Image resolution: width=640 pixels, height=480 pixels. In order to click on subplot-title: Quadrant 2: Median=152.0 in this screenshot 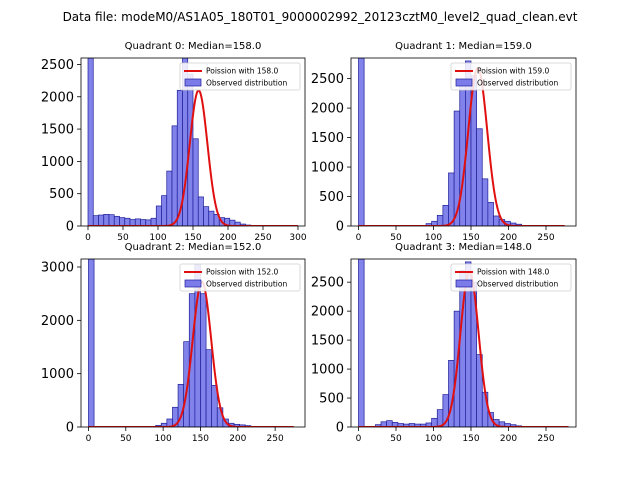, I will do `click(193, 247)`.